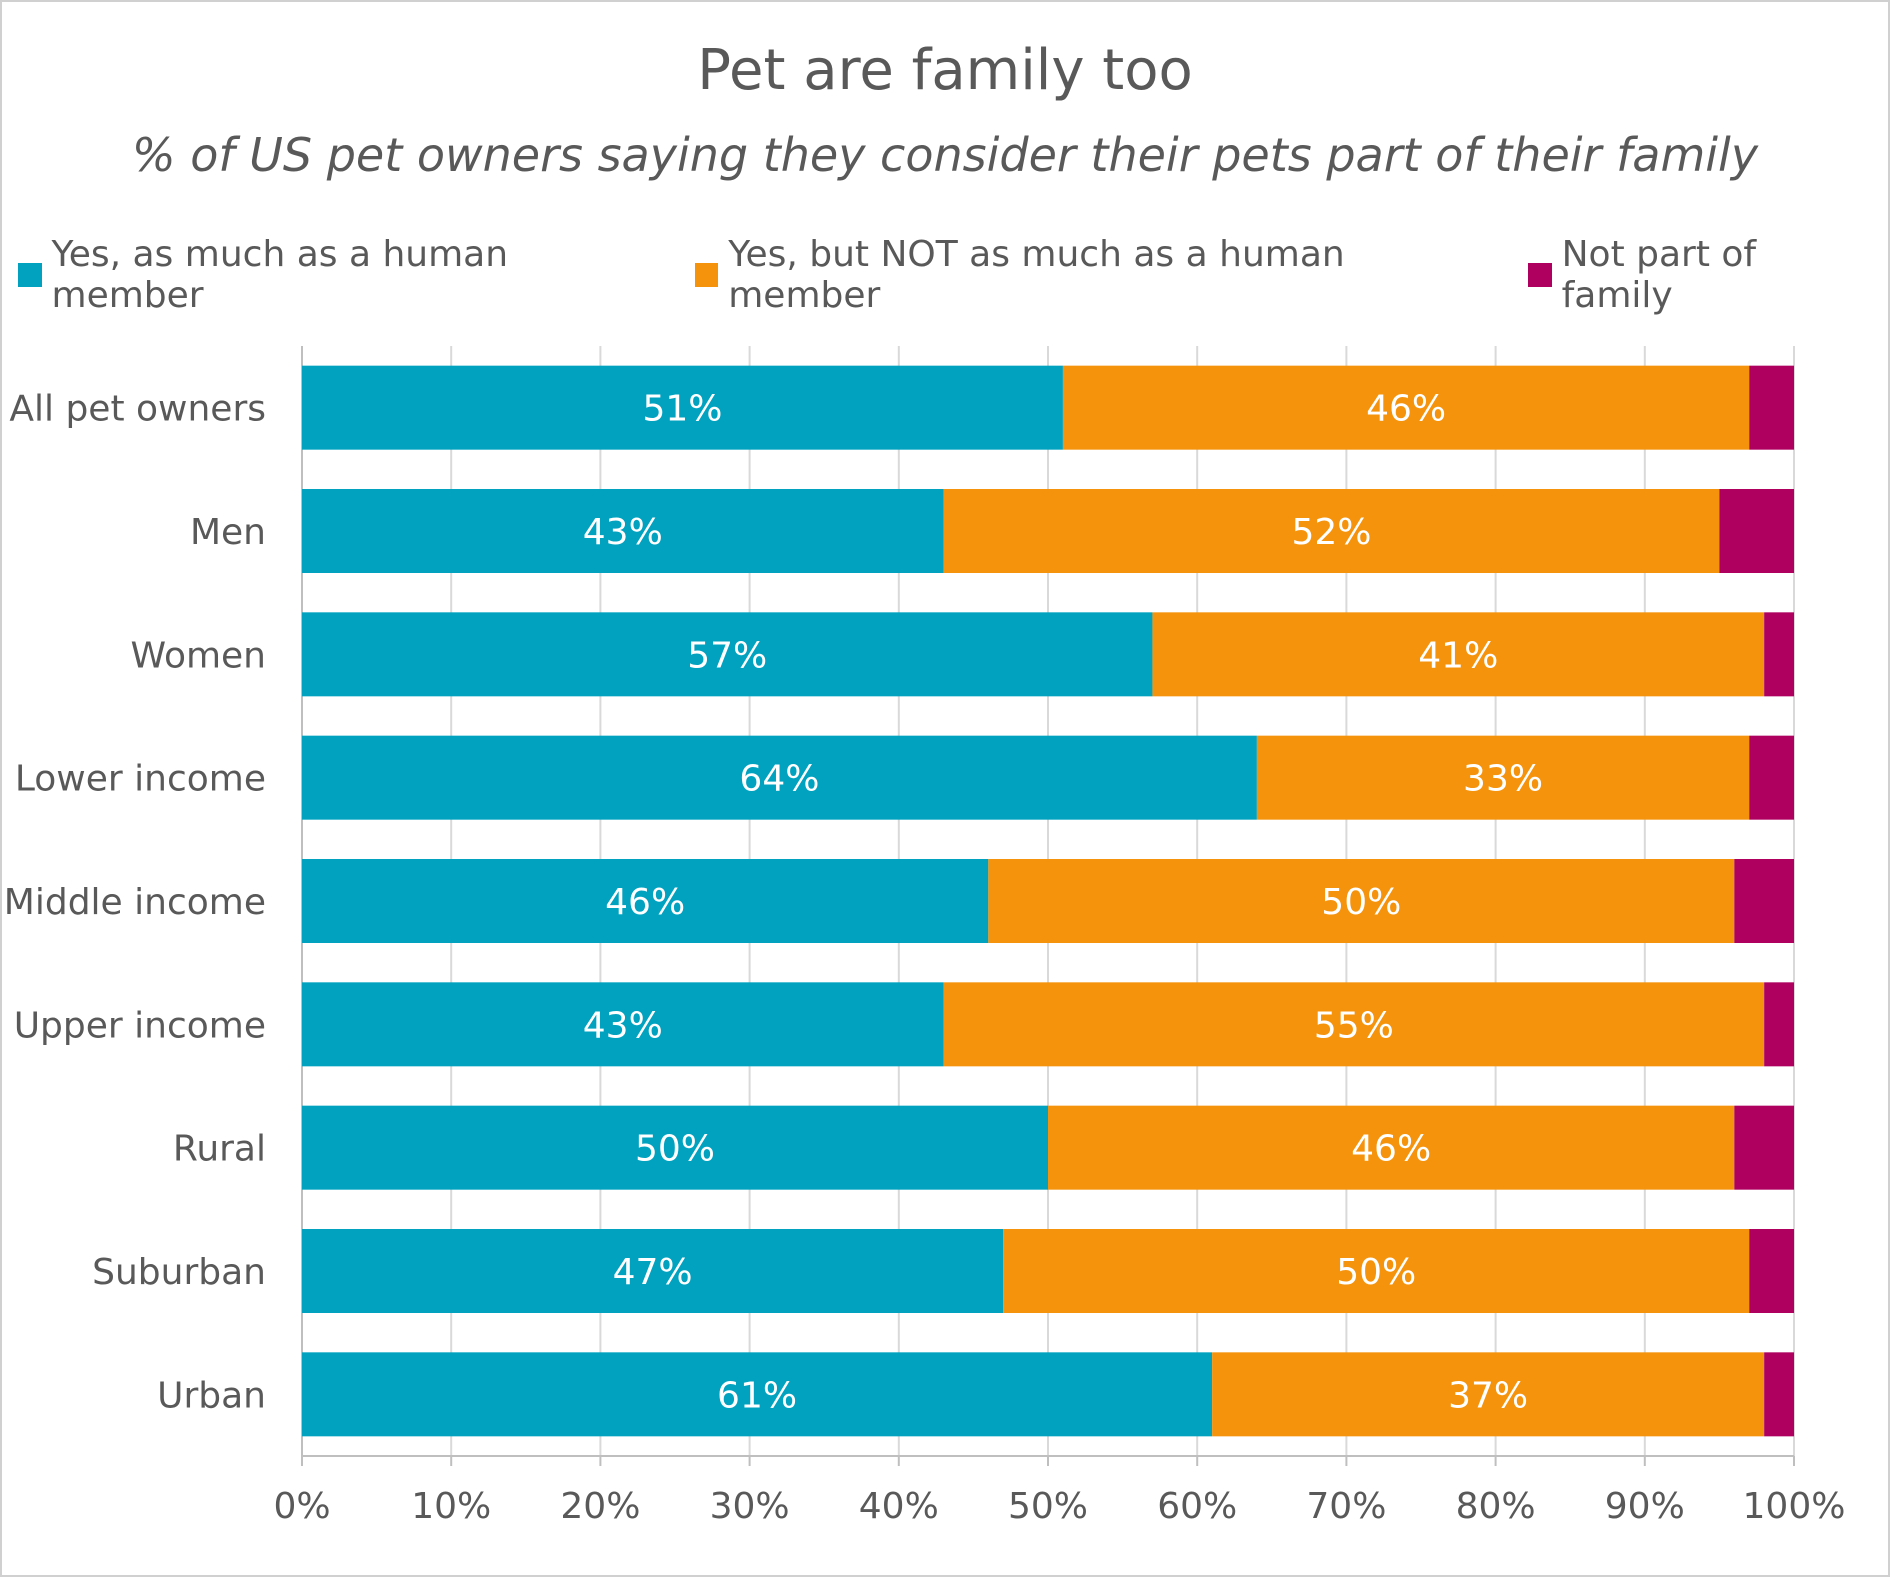  I want to click on chart-title: Pet are family too, so click(945, 70).